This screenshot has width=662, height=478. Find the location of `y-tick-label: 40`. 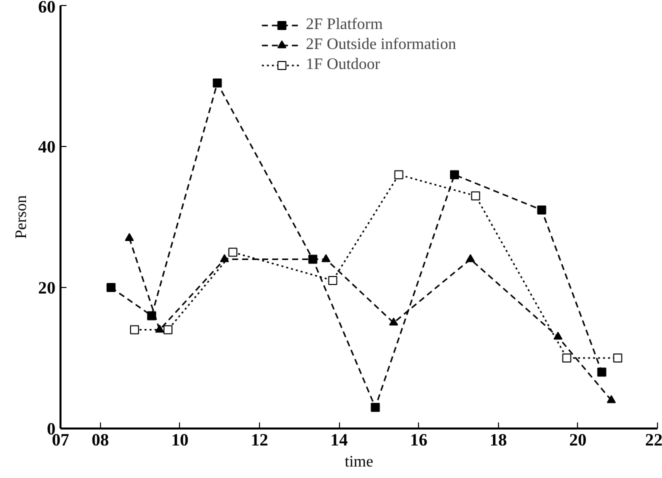

y-tick-label: 40 is located at coordinates (47, 147).